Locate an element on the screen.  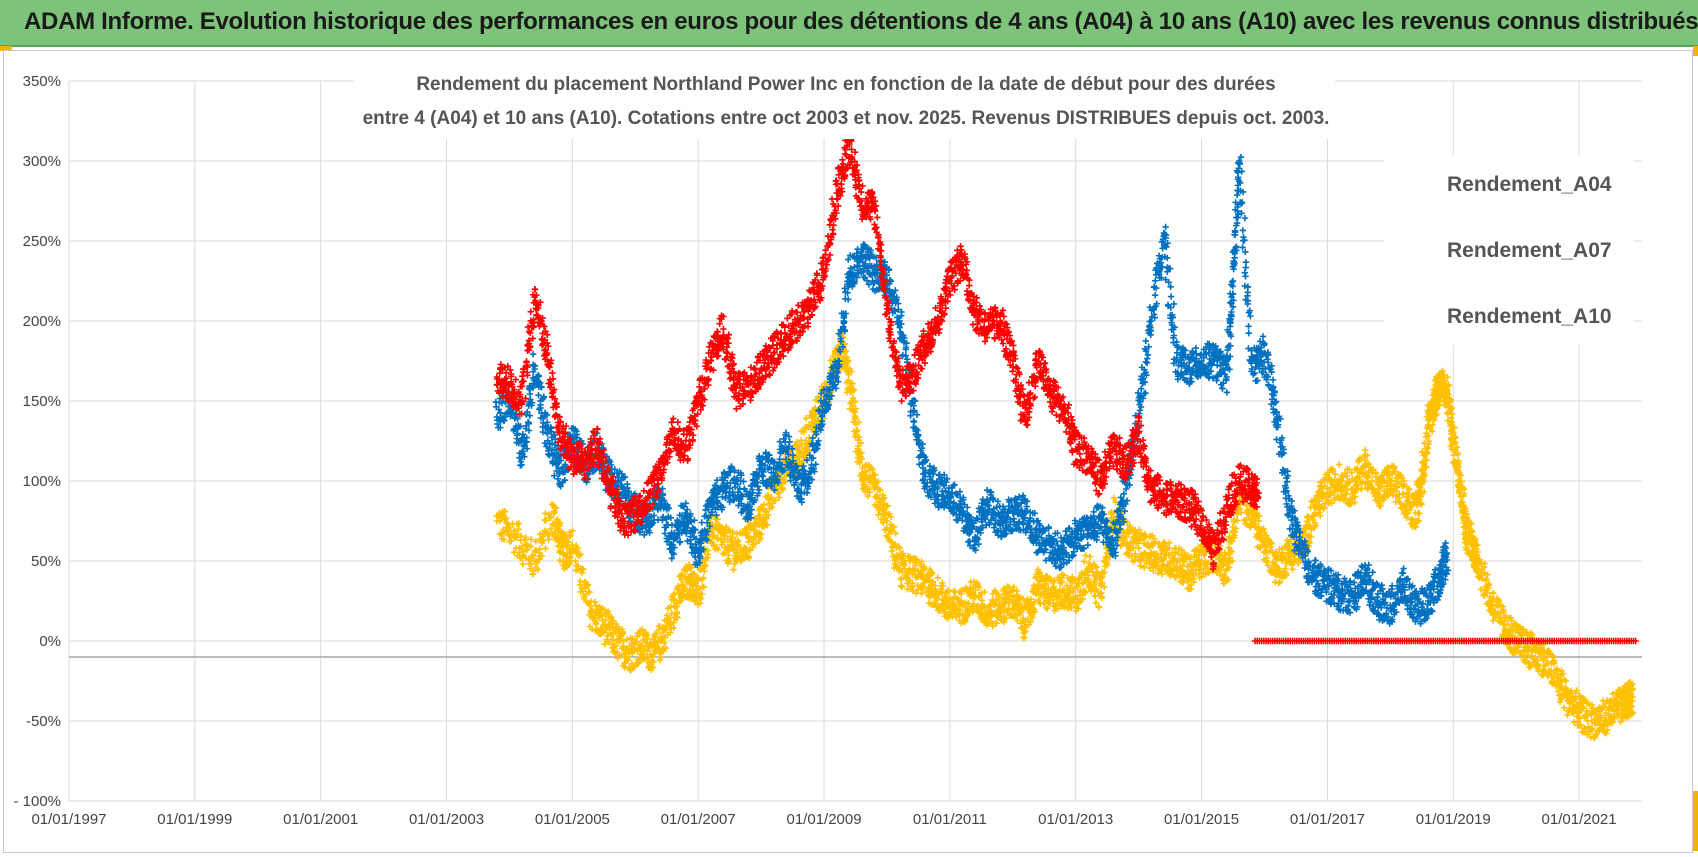
y-tick-label: 250% is located at coordinates (42, 241).